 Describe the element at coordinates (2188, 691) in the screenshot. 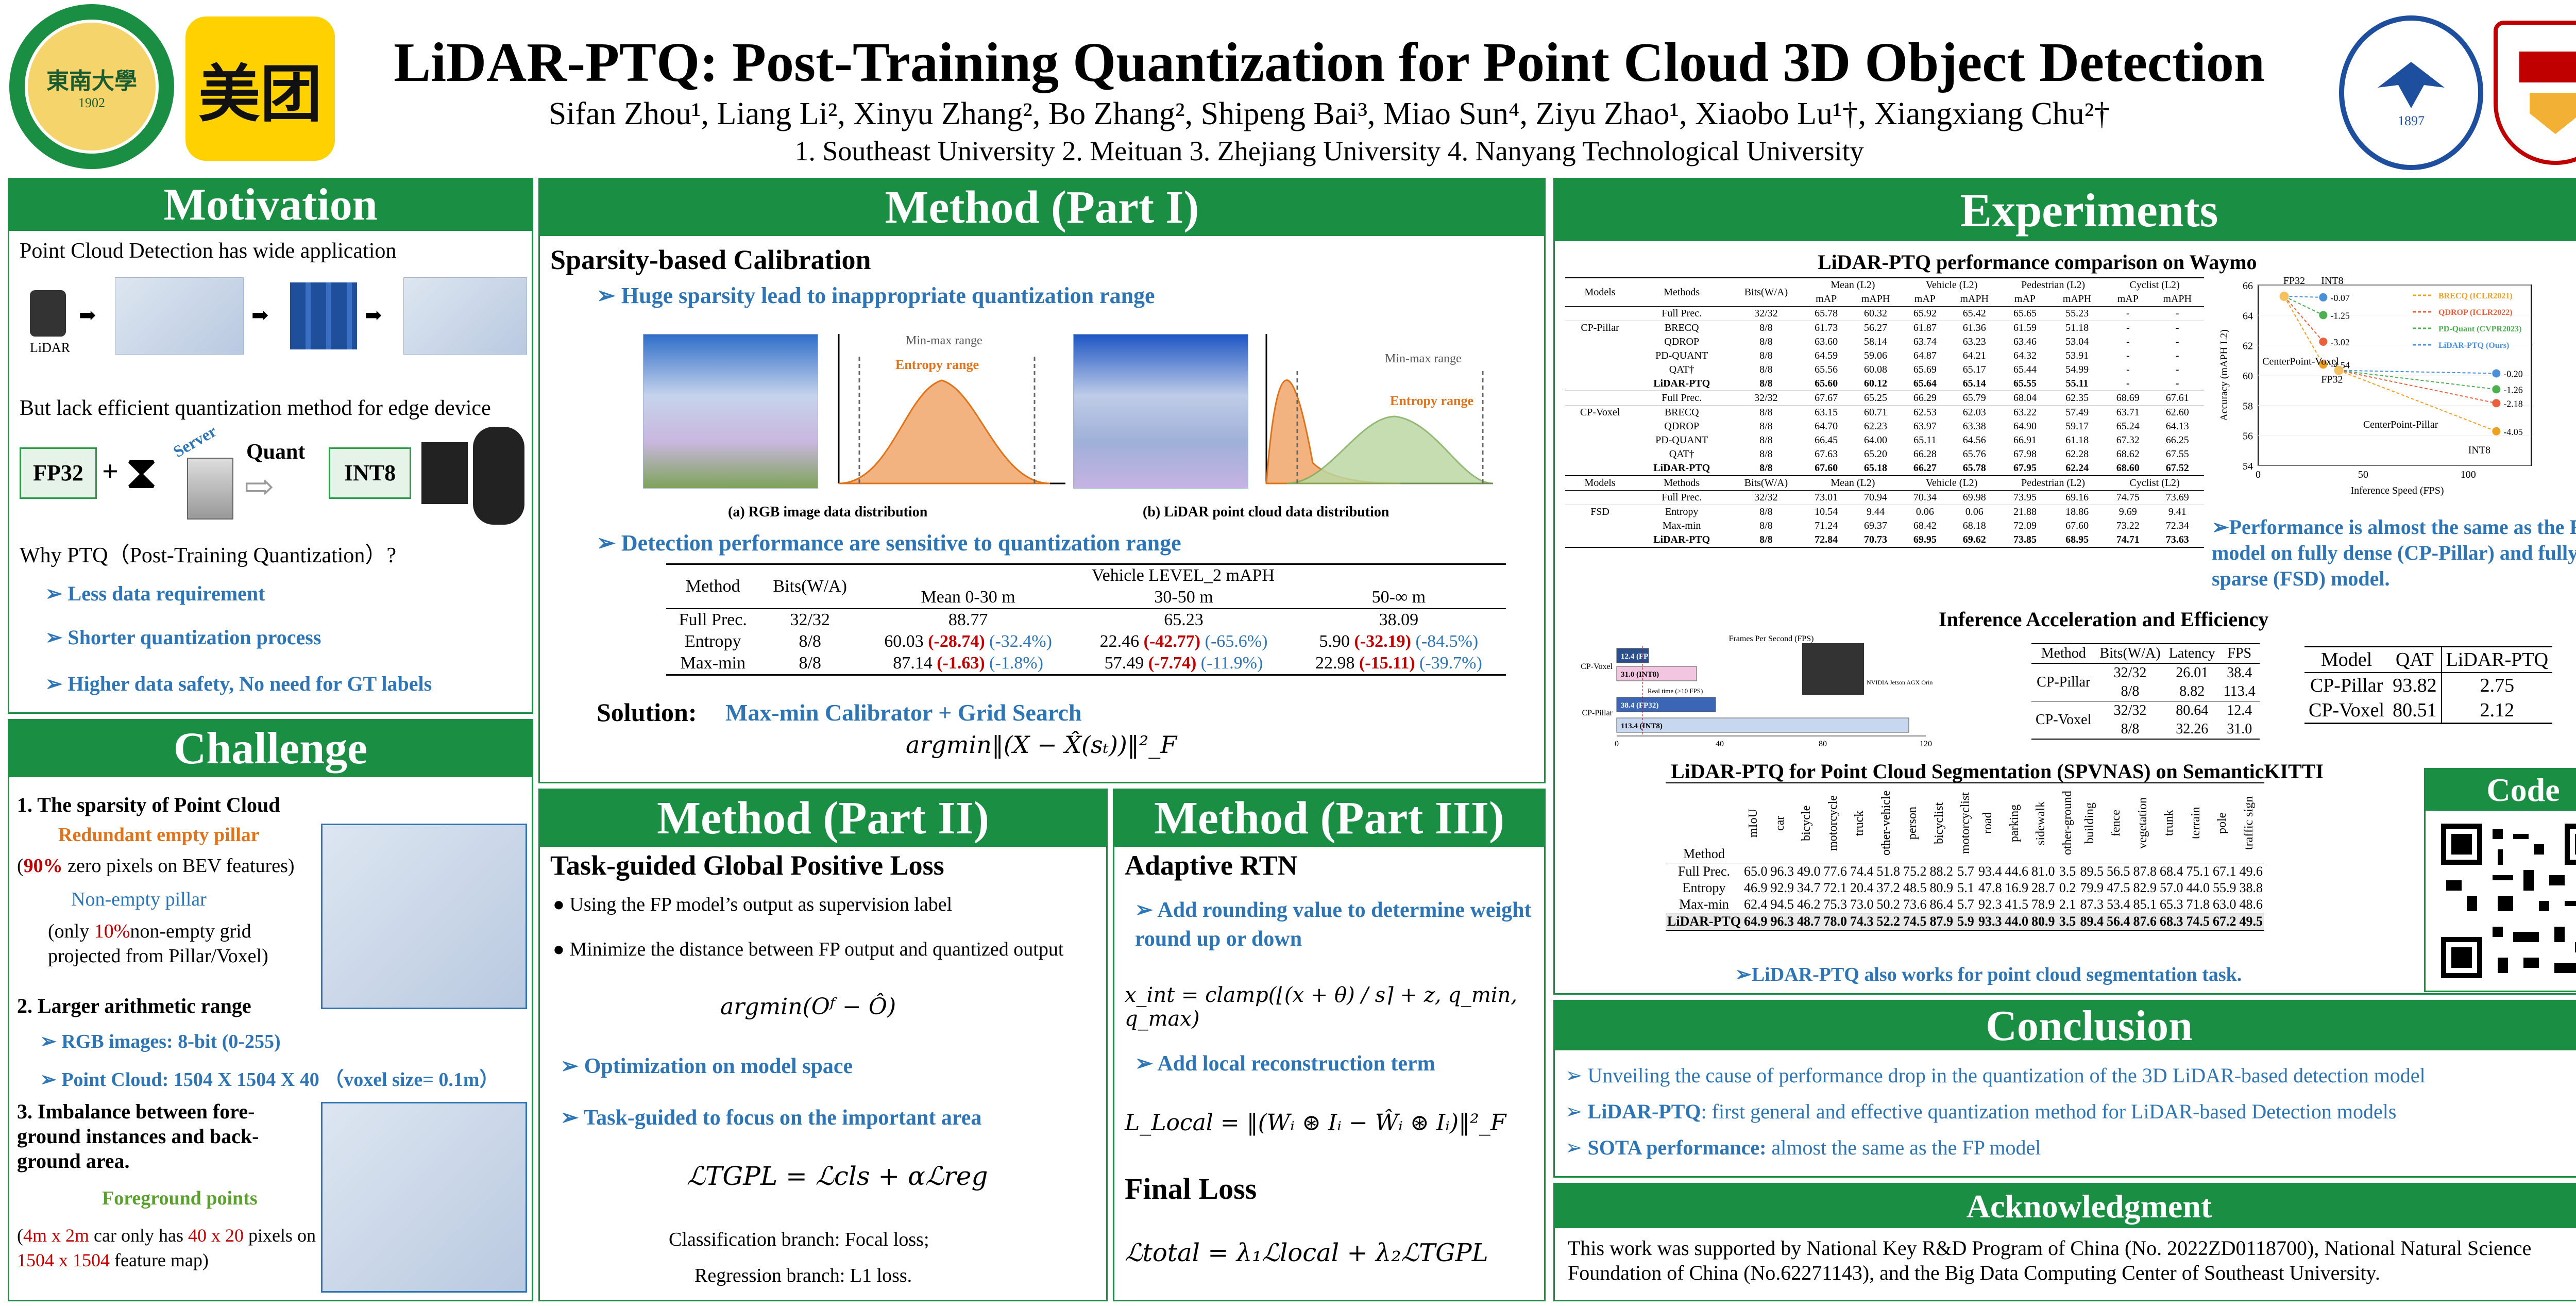

I see `table-row: 8/8 8.82 113.4` at that location.